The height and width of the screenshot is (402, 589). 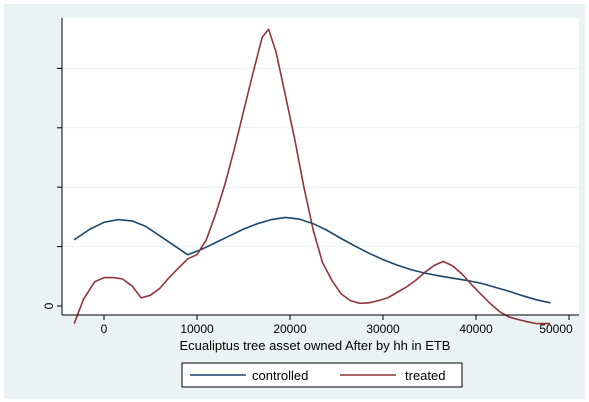 What do you see at coordinates (290, 329) in the screenshot?
I see `x-tick-label: 20000` at bounding box center [290, 329].